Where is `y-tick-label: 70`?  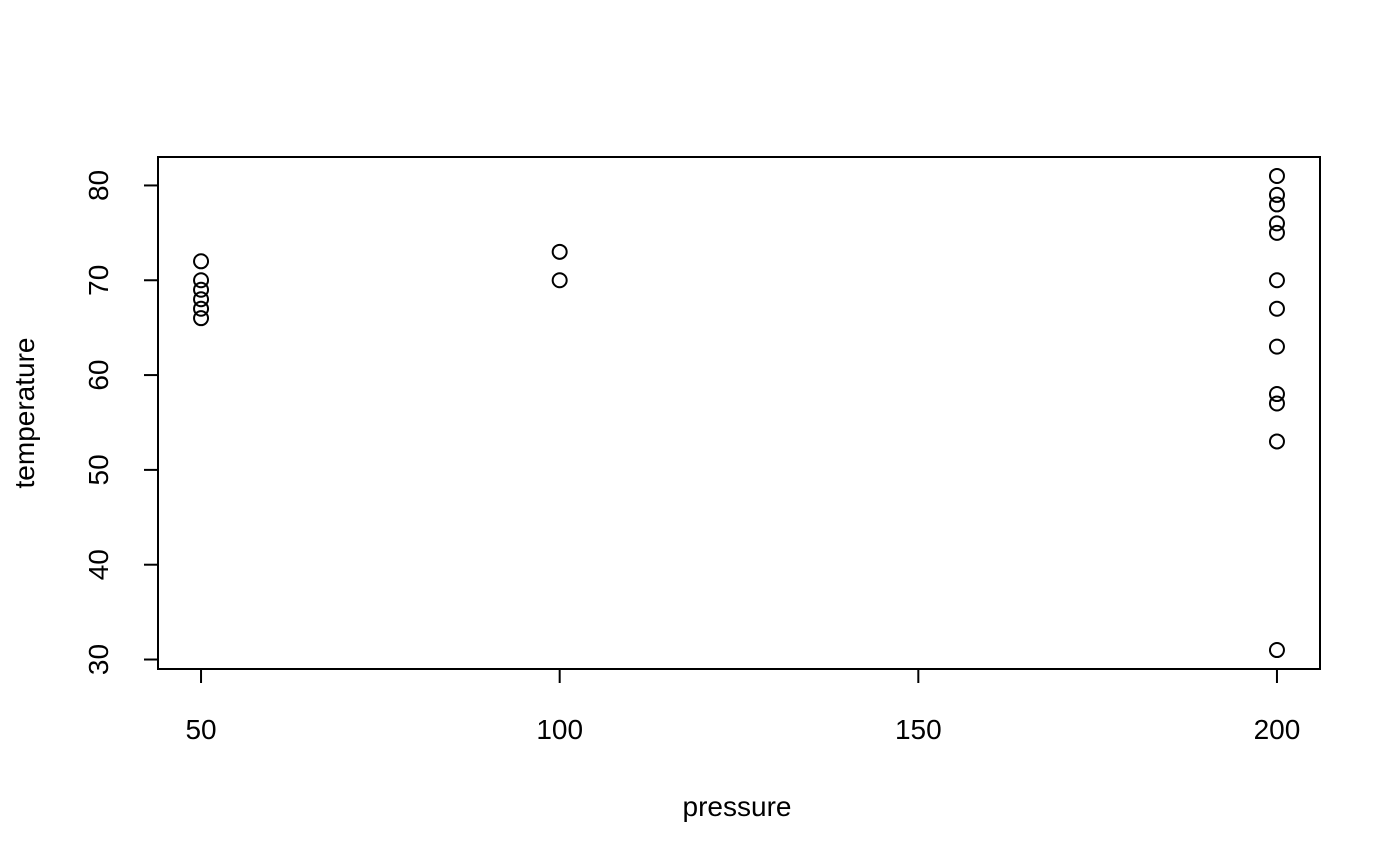 y-tick-label: 70 is located at coordinates (98, 280).